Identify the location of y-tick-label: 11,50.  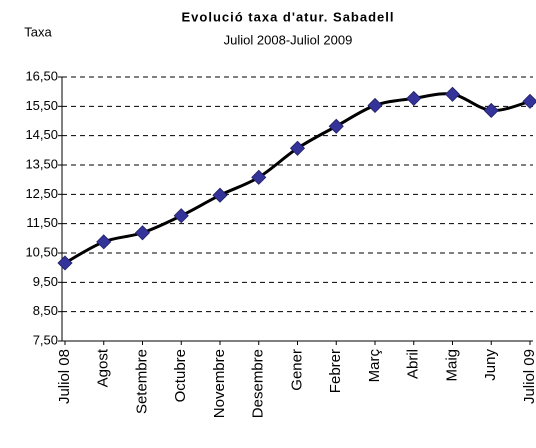
(42, 222).